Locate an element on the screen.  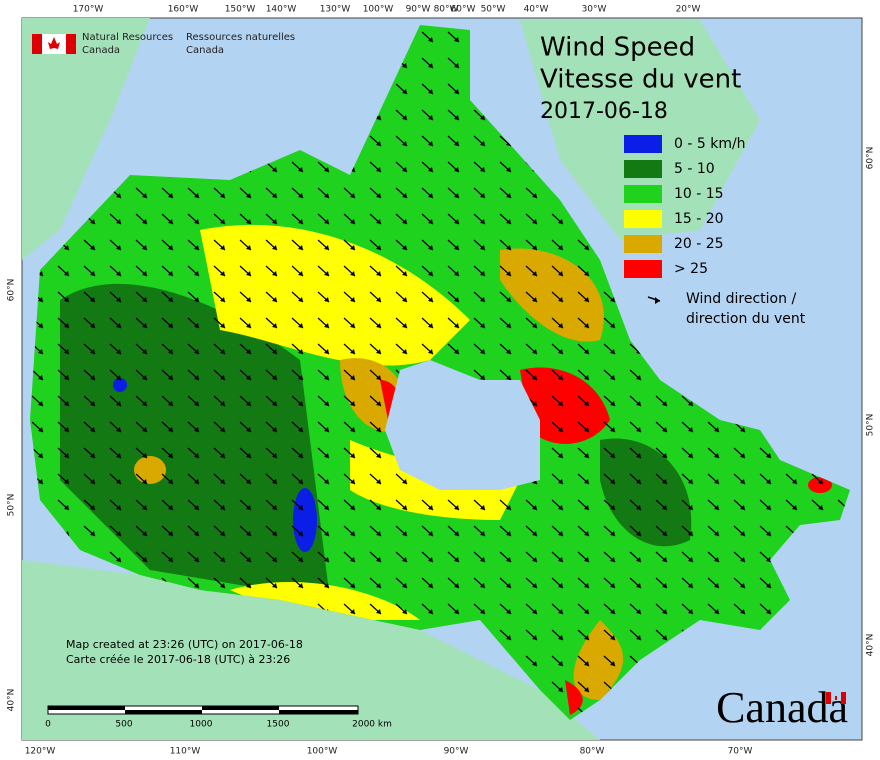
legend-label: 20 - 25 is located at coordinates (699, 244).